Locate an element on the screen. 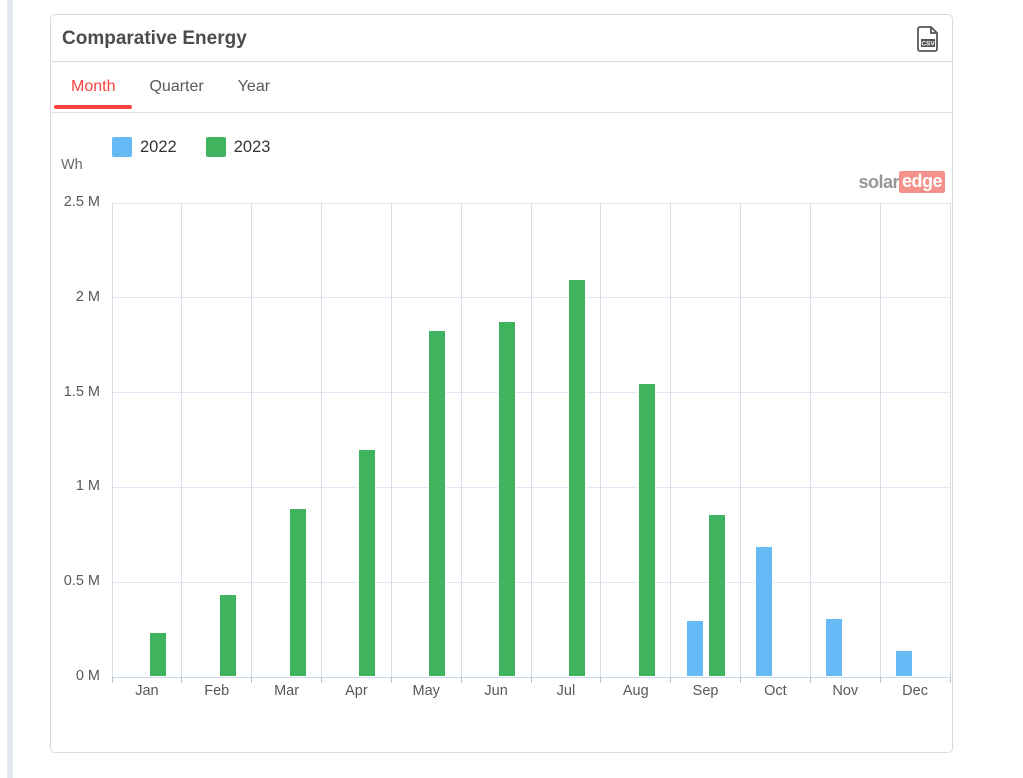 The image size is (1023, 778). bar-2022-Oct is located at coordinates (764, 611).